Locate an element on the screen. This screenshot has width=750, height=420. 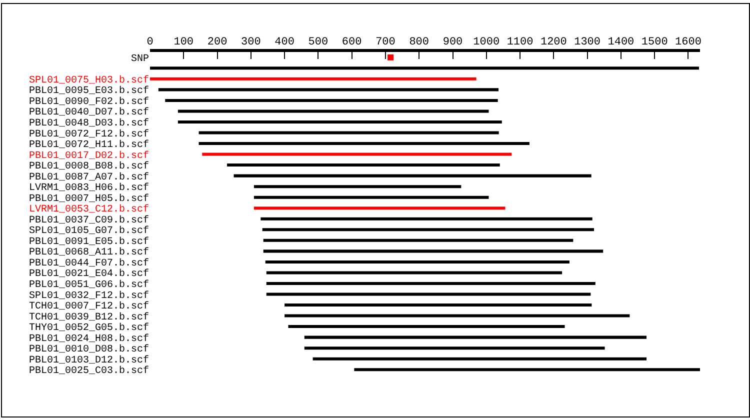
y-tick-label: PBL01_0007_H05.b.scf is located at coordinates (88, 198).